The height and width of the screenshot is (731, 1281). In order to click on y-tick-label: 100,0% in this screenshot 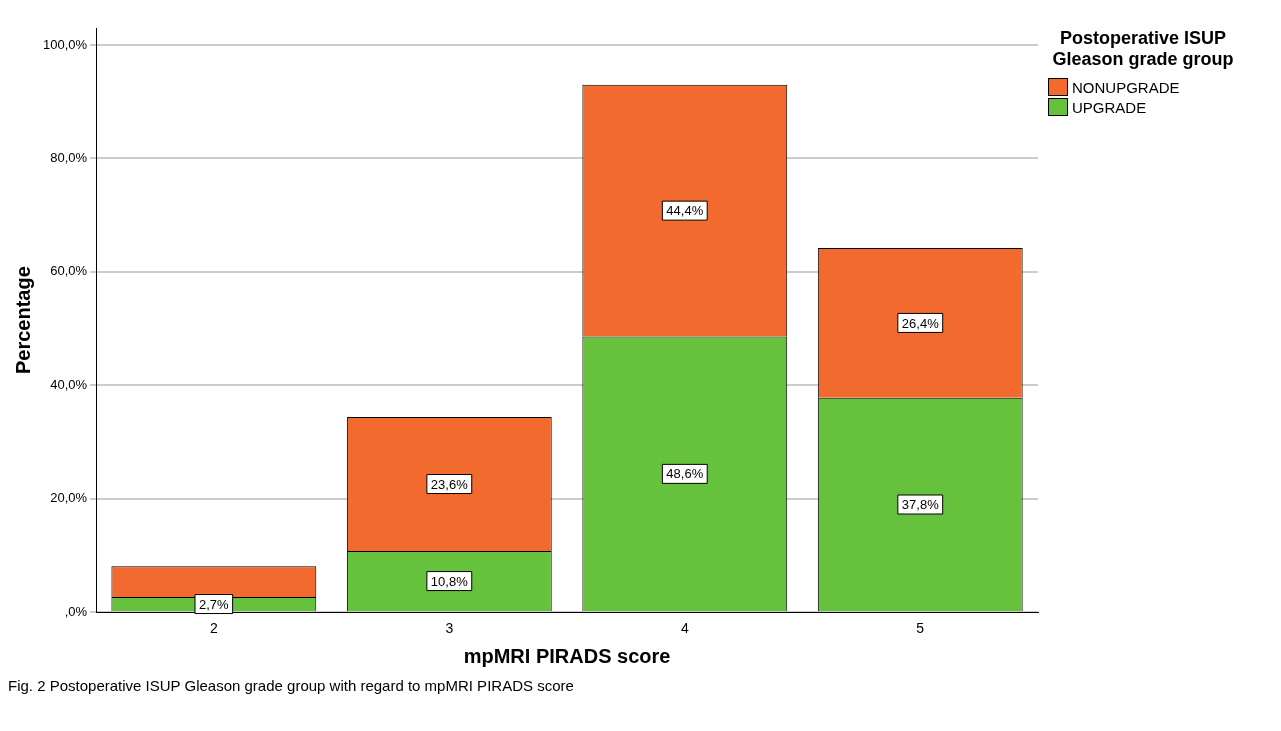, I will do `click(65, 44)`.